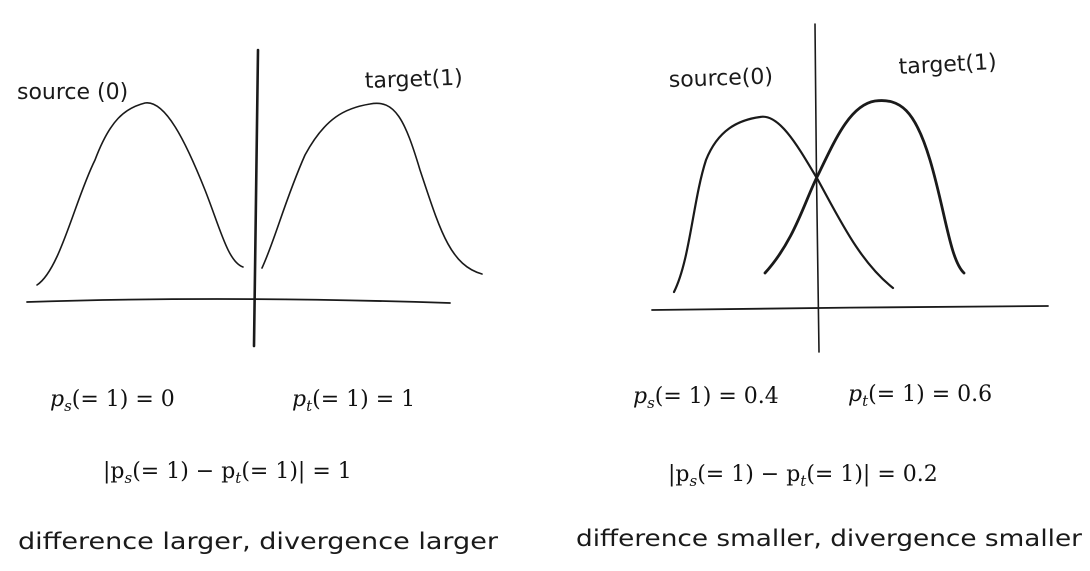 This screenshot has height=571, width=1090. Describe the element at coordinates (803, 476) in the screenshot. I see `right-diff-equation: |ps(= 1) − pt(= 1)| = 0.2` at that location.